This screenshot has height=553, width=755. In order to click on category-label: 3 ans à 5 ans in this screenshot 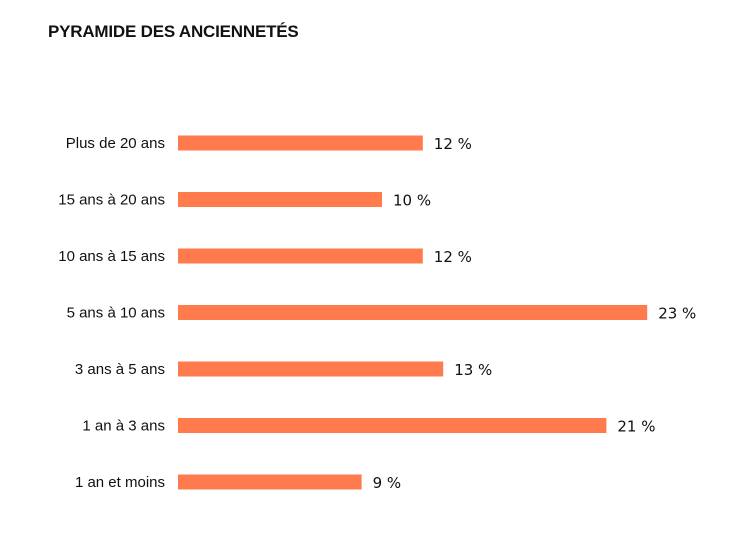, I will do `click(120, 369)`.